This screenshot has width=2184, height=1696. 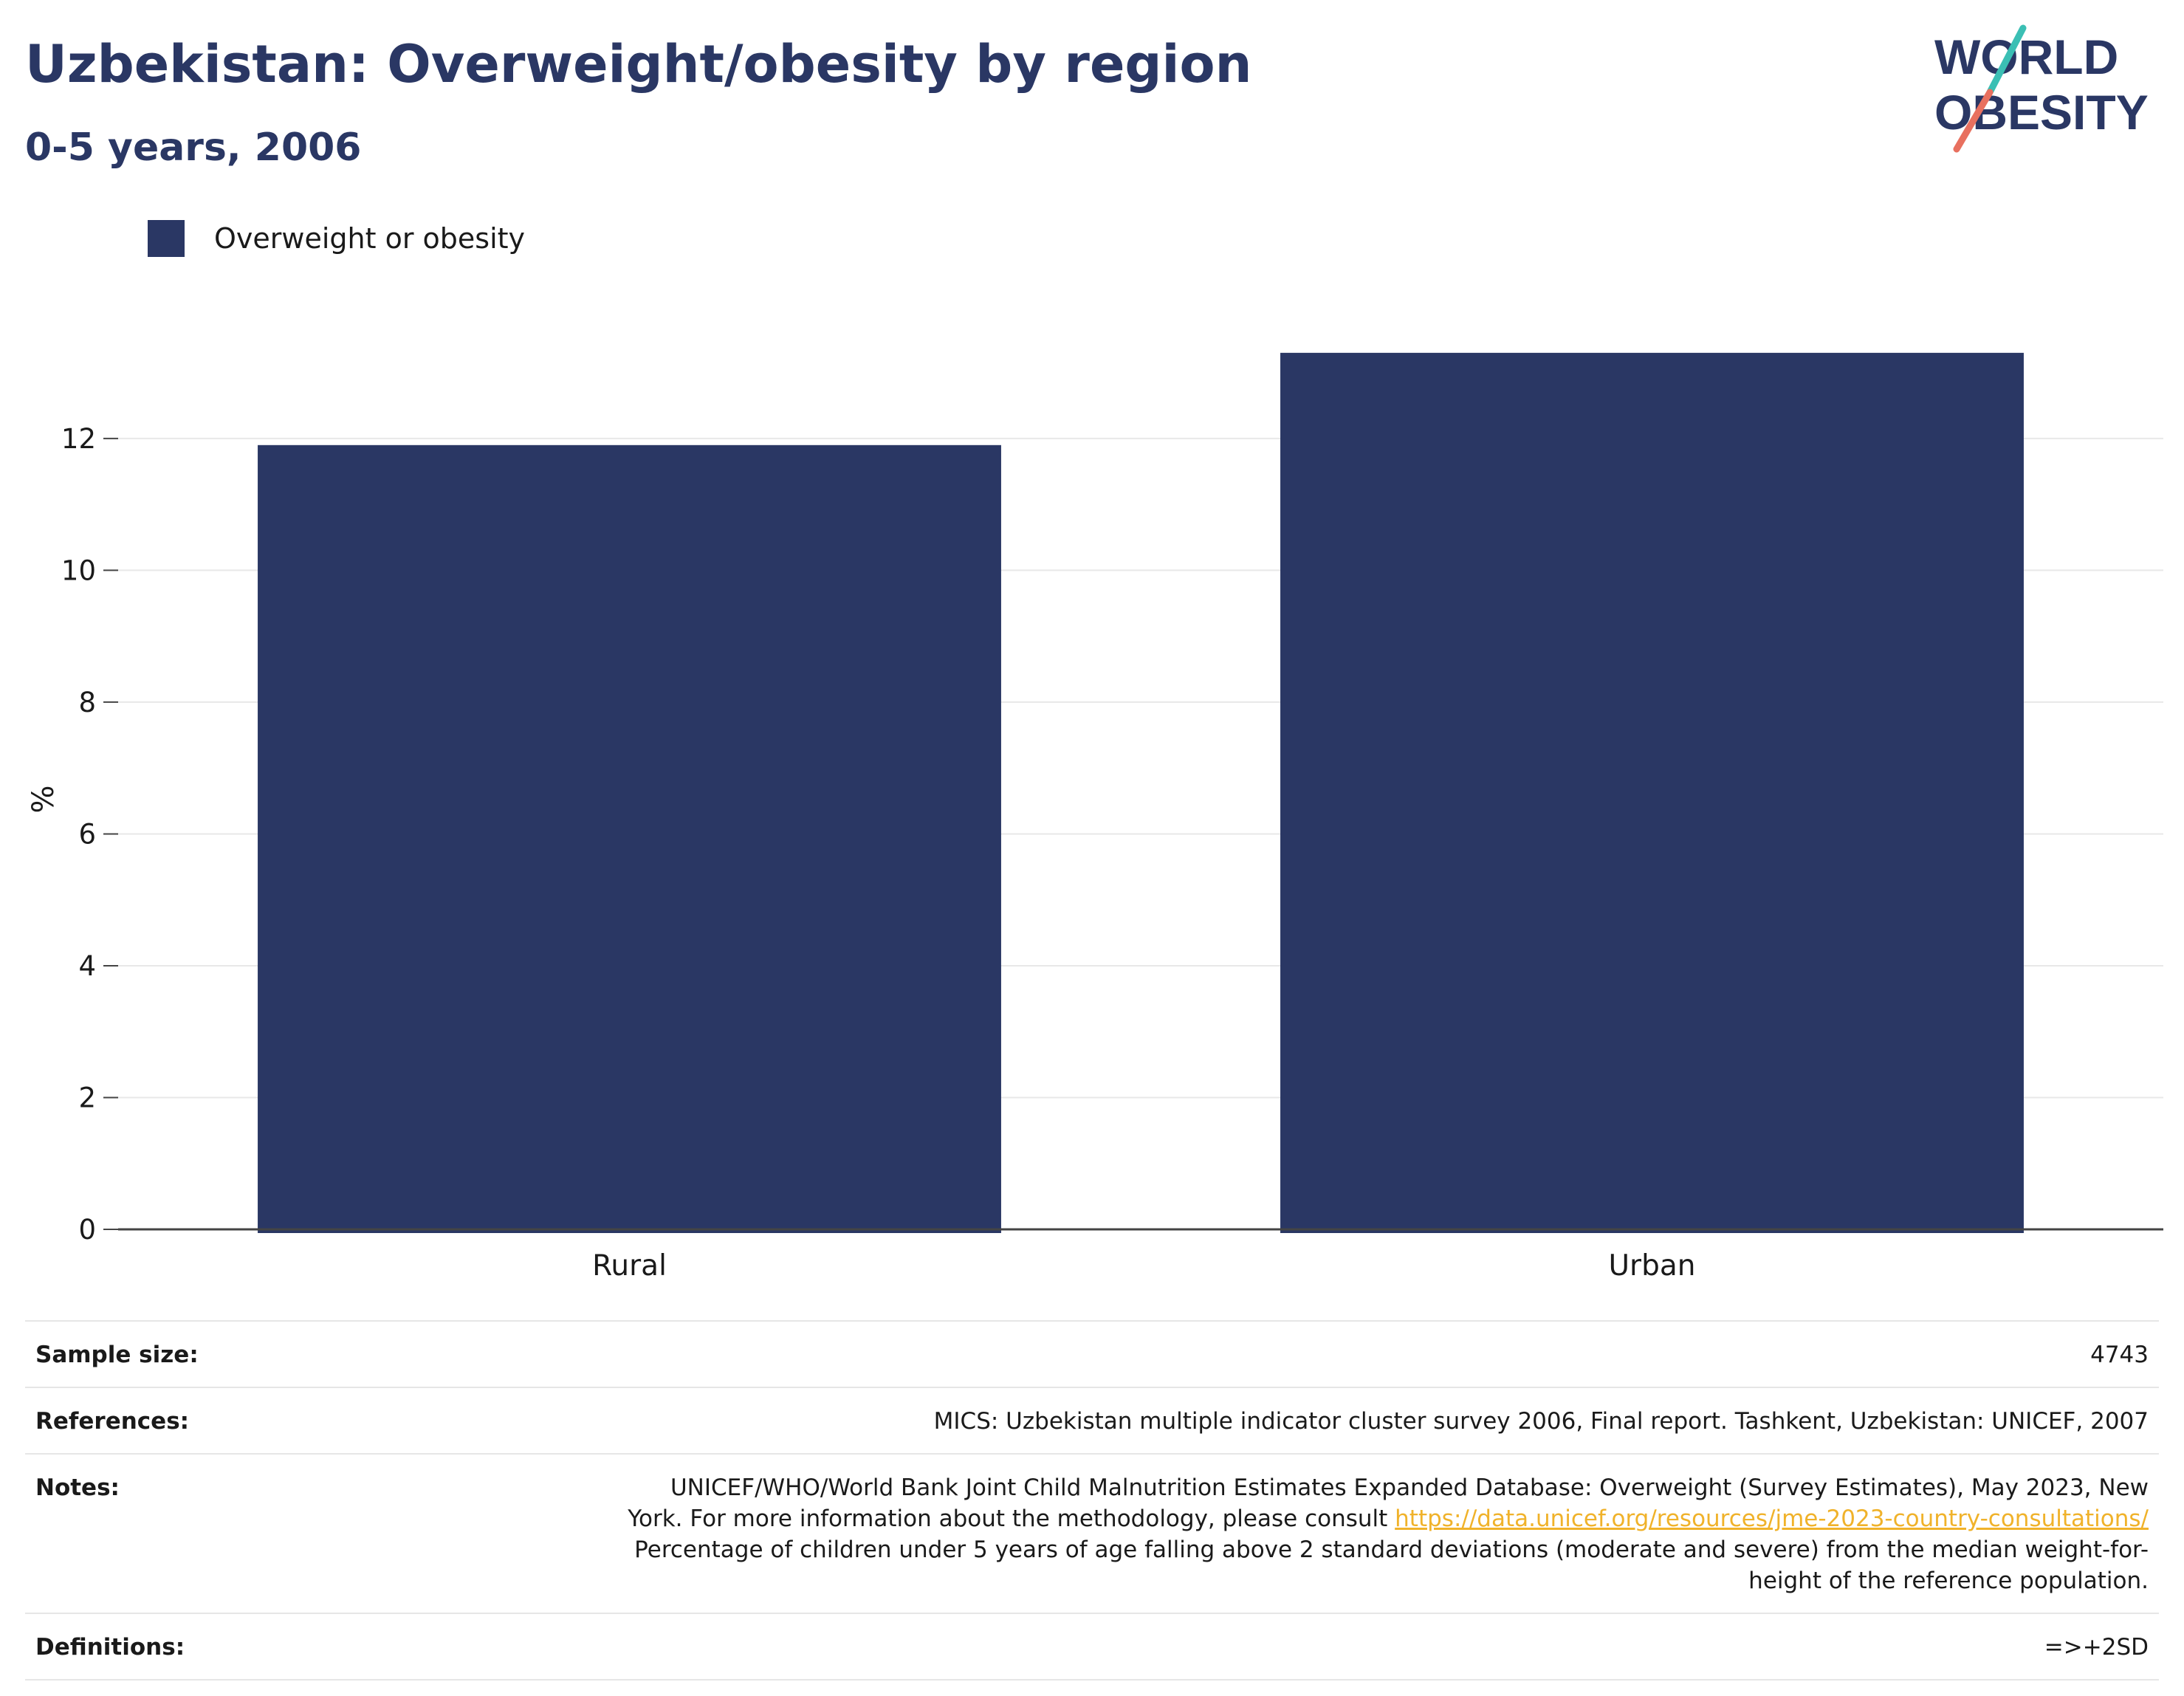 I want to click on y-axis-label: %, so click(x=44, y=799).